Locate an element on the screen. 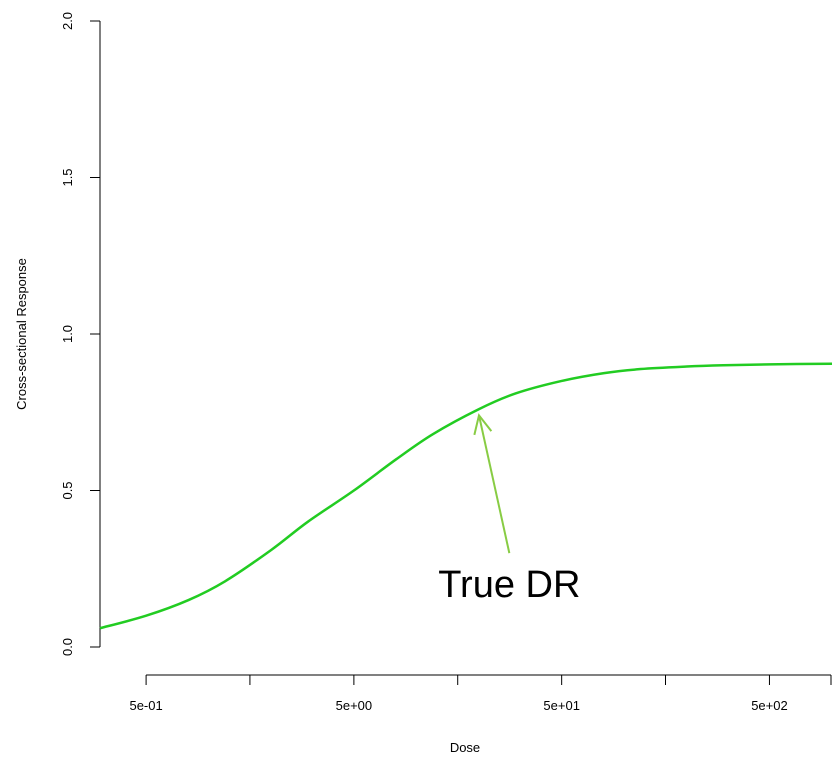  annotation: True DR is located at coordinates (509, 509).